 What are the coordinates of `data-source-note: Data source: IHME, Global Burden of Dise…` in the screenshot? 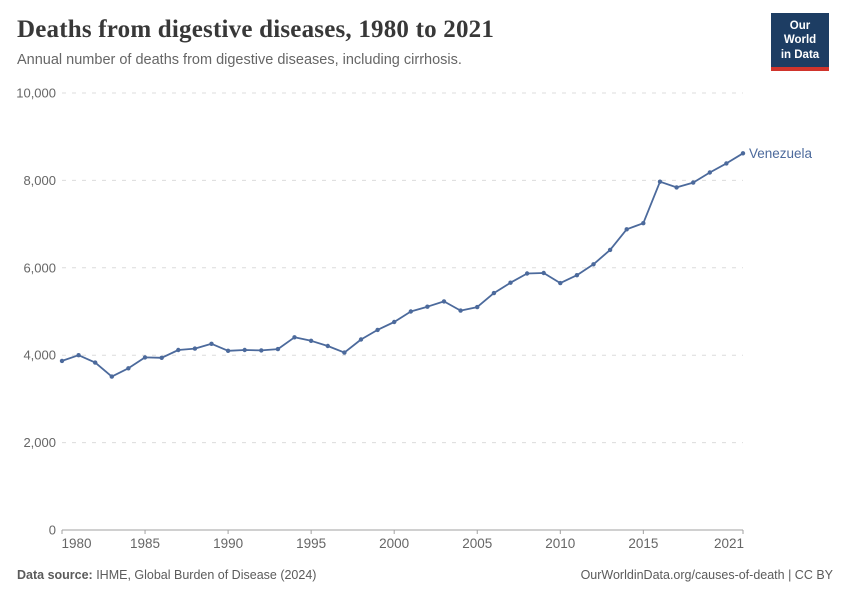 It's located at (166, 575).